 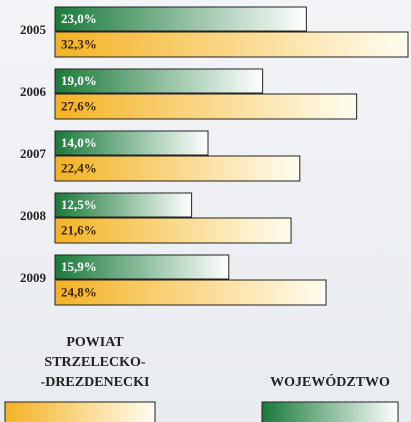 What do you see at coordinates (79, 105) in the screenshot?
I see `value-label: 27,6%` at bounding box center [79, 105].